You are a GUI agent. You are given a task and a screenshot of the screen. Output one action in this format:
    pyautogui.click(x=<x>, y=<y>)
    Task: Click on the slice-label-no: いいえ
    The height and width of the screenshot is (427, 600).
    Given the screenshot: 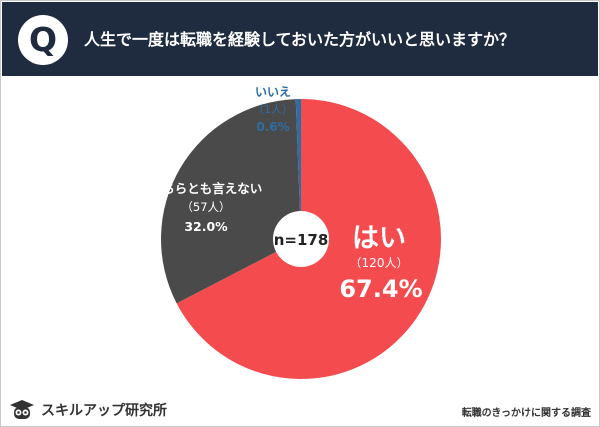 What is the action you would take?
    pyautogui.click(x=273, y=92)
    